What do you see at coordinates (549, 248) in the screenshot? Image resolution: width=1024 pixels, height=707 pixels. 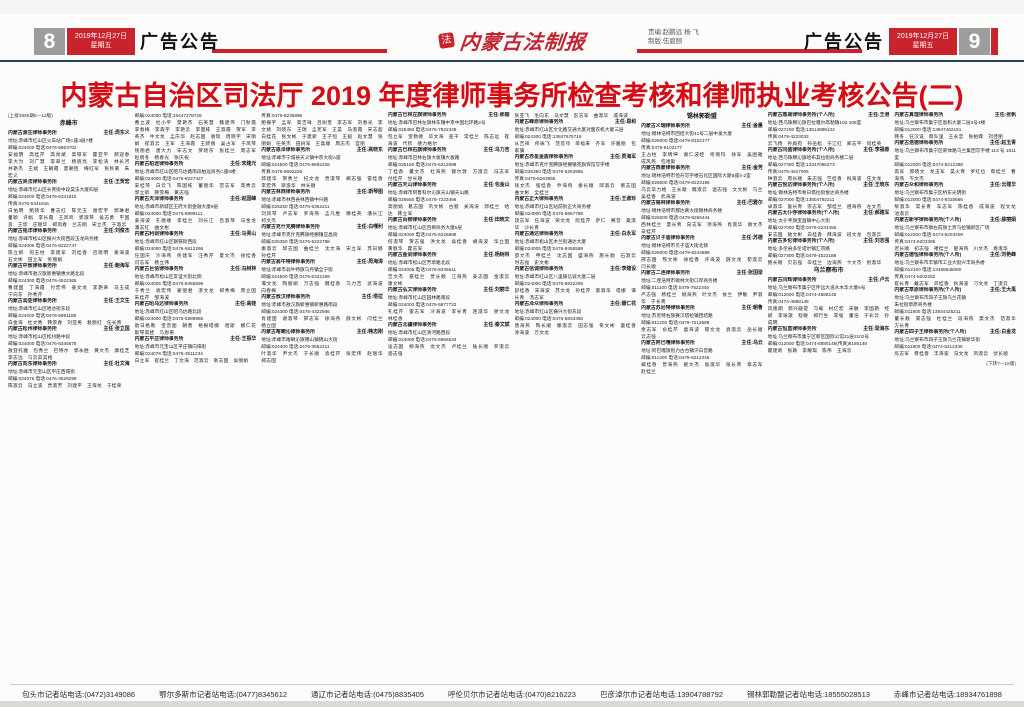 I see `contact-line: 邮编:024005 电话:0476-8455588` at bounding box center [549, 248].